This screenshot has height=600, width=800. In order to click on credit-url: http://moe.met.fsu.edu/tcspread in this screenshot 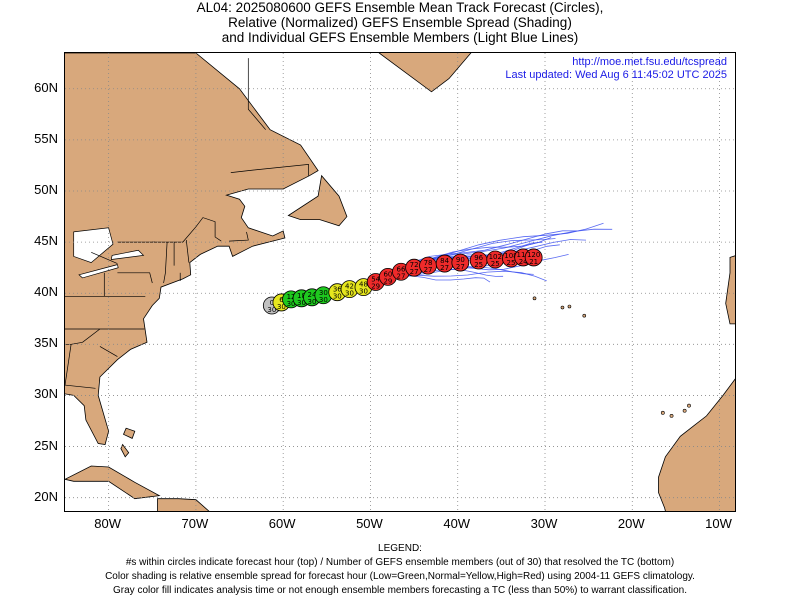, I will do `click(649, 62)`.